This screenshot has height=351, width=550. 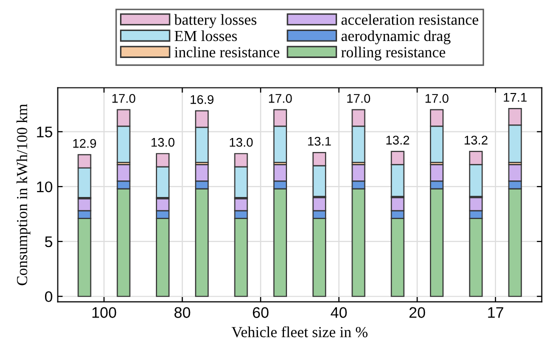 What do you see at coordinates (205, 36) in the screenshot?
I see `legend-label: EM losses` at bounding box center [205, 36].